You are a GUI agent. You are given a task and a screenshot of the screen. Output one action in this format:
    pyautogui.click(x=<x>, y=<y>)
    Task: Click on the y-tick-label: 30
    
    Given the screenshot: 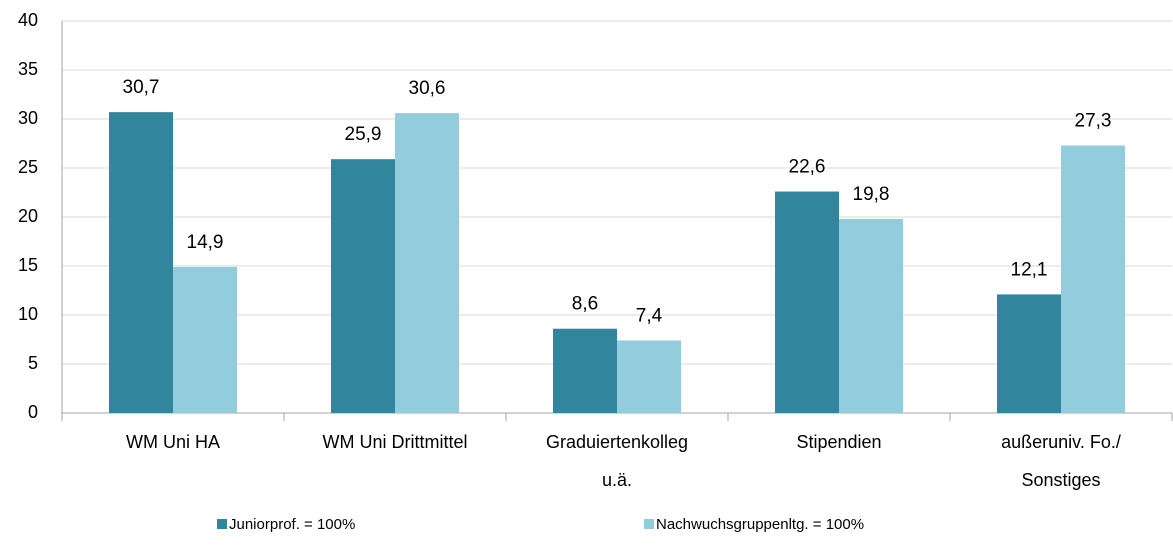 What is the action you would take?
    pyautogui.click(x=28, y=118)
    